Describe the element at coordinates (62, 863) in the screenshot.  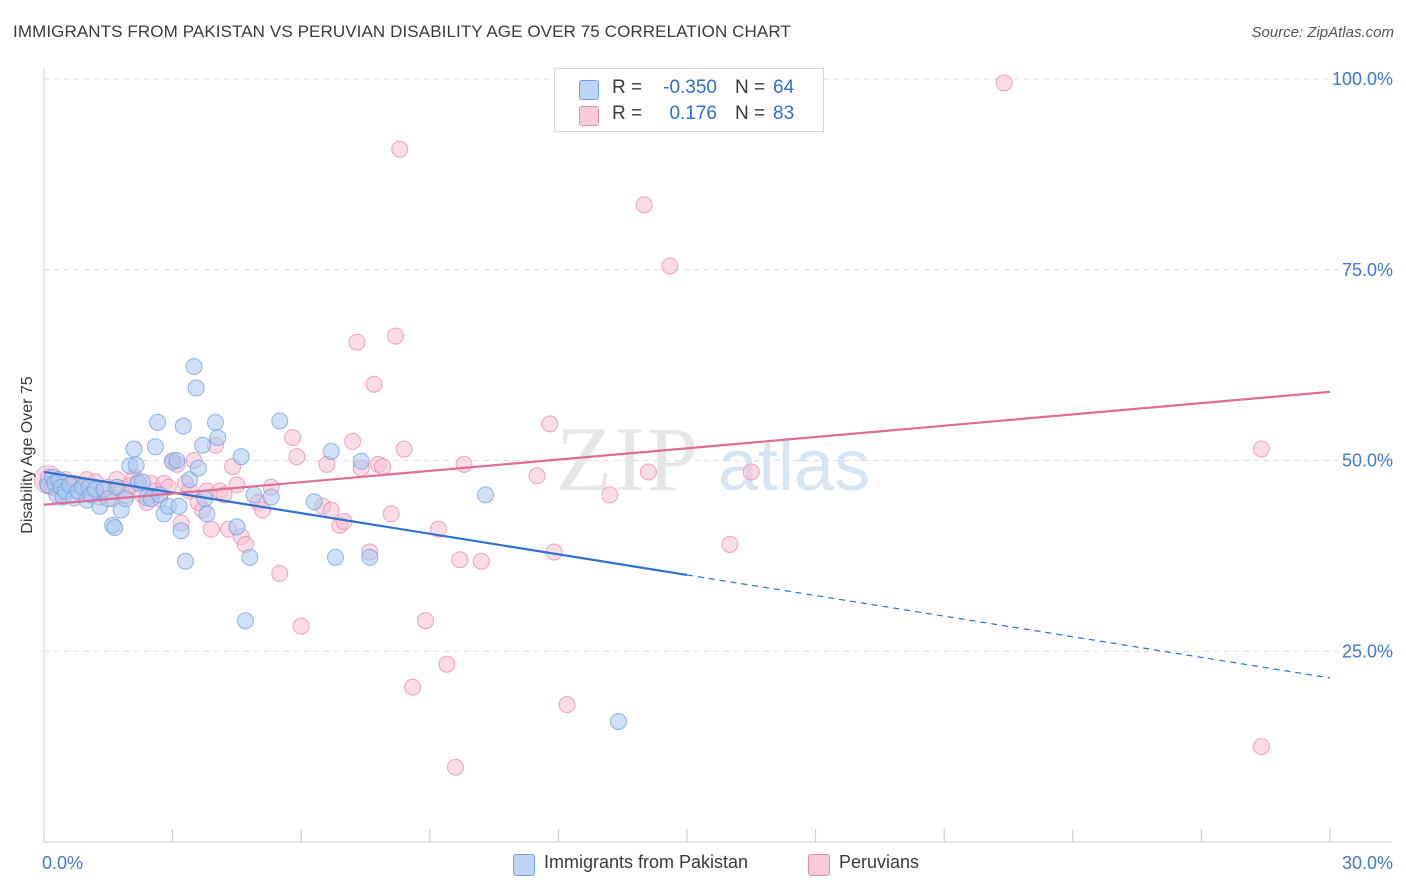
I see `x-tick-label: 0.0%` at that location.